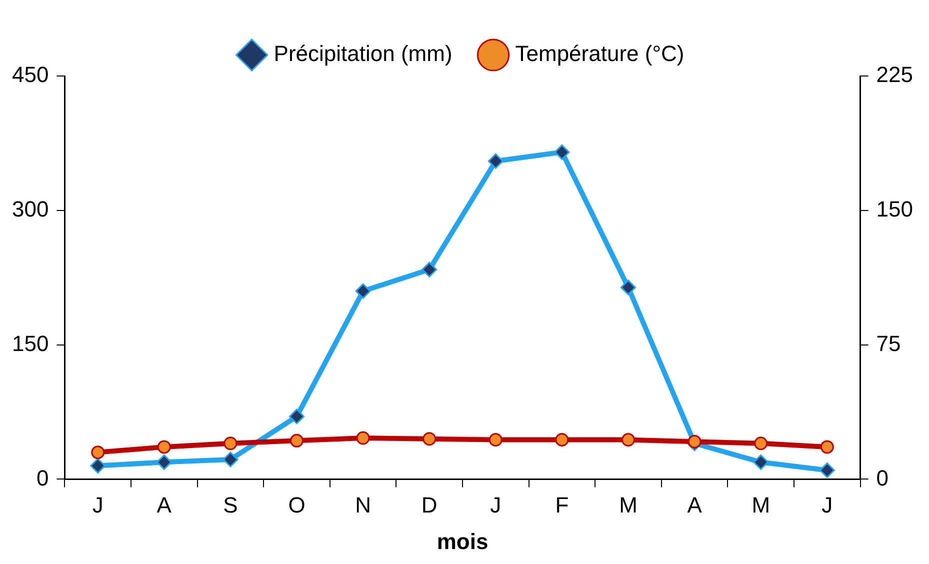 The image size is (929, 564). What do you see at coordinates (888, 343) in the screenshot?
I see `y2-tick-label: 75` at bounding box center [888, 343].